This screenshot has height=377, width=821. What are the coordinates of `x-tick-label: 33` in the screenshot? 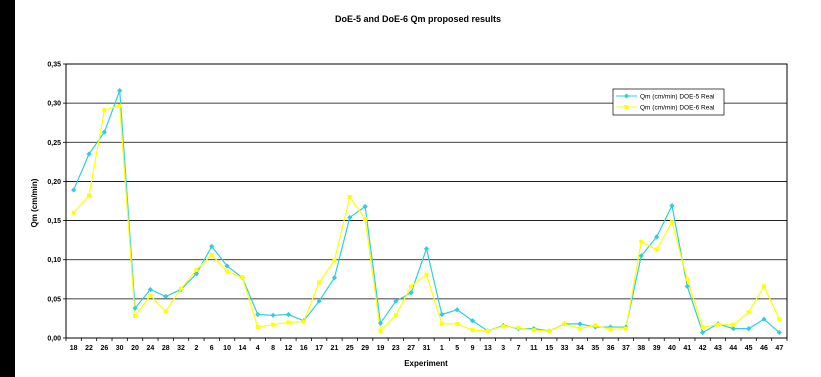 It's located at (565, 348).